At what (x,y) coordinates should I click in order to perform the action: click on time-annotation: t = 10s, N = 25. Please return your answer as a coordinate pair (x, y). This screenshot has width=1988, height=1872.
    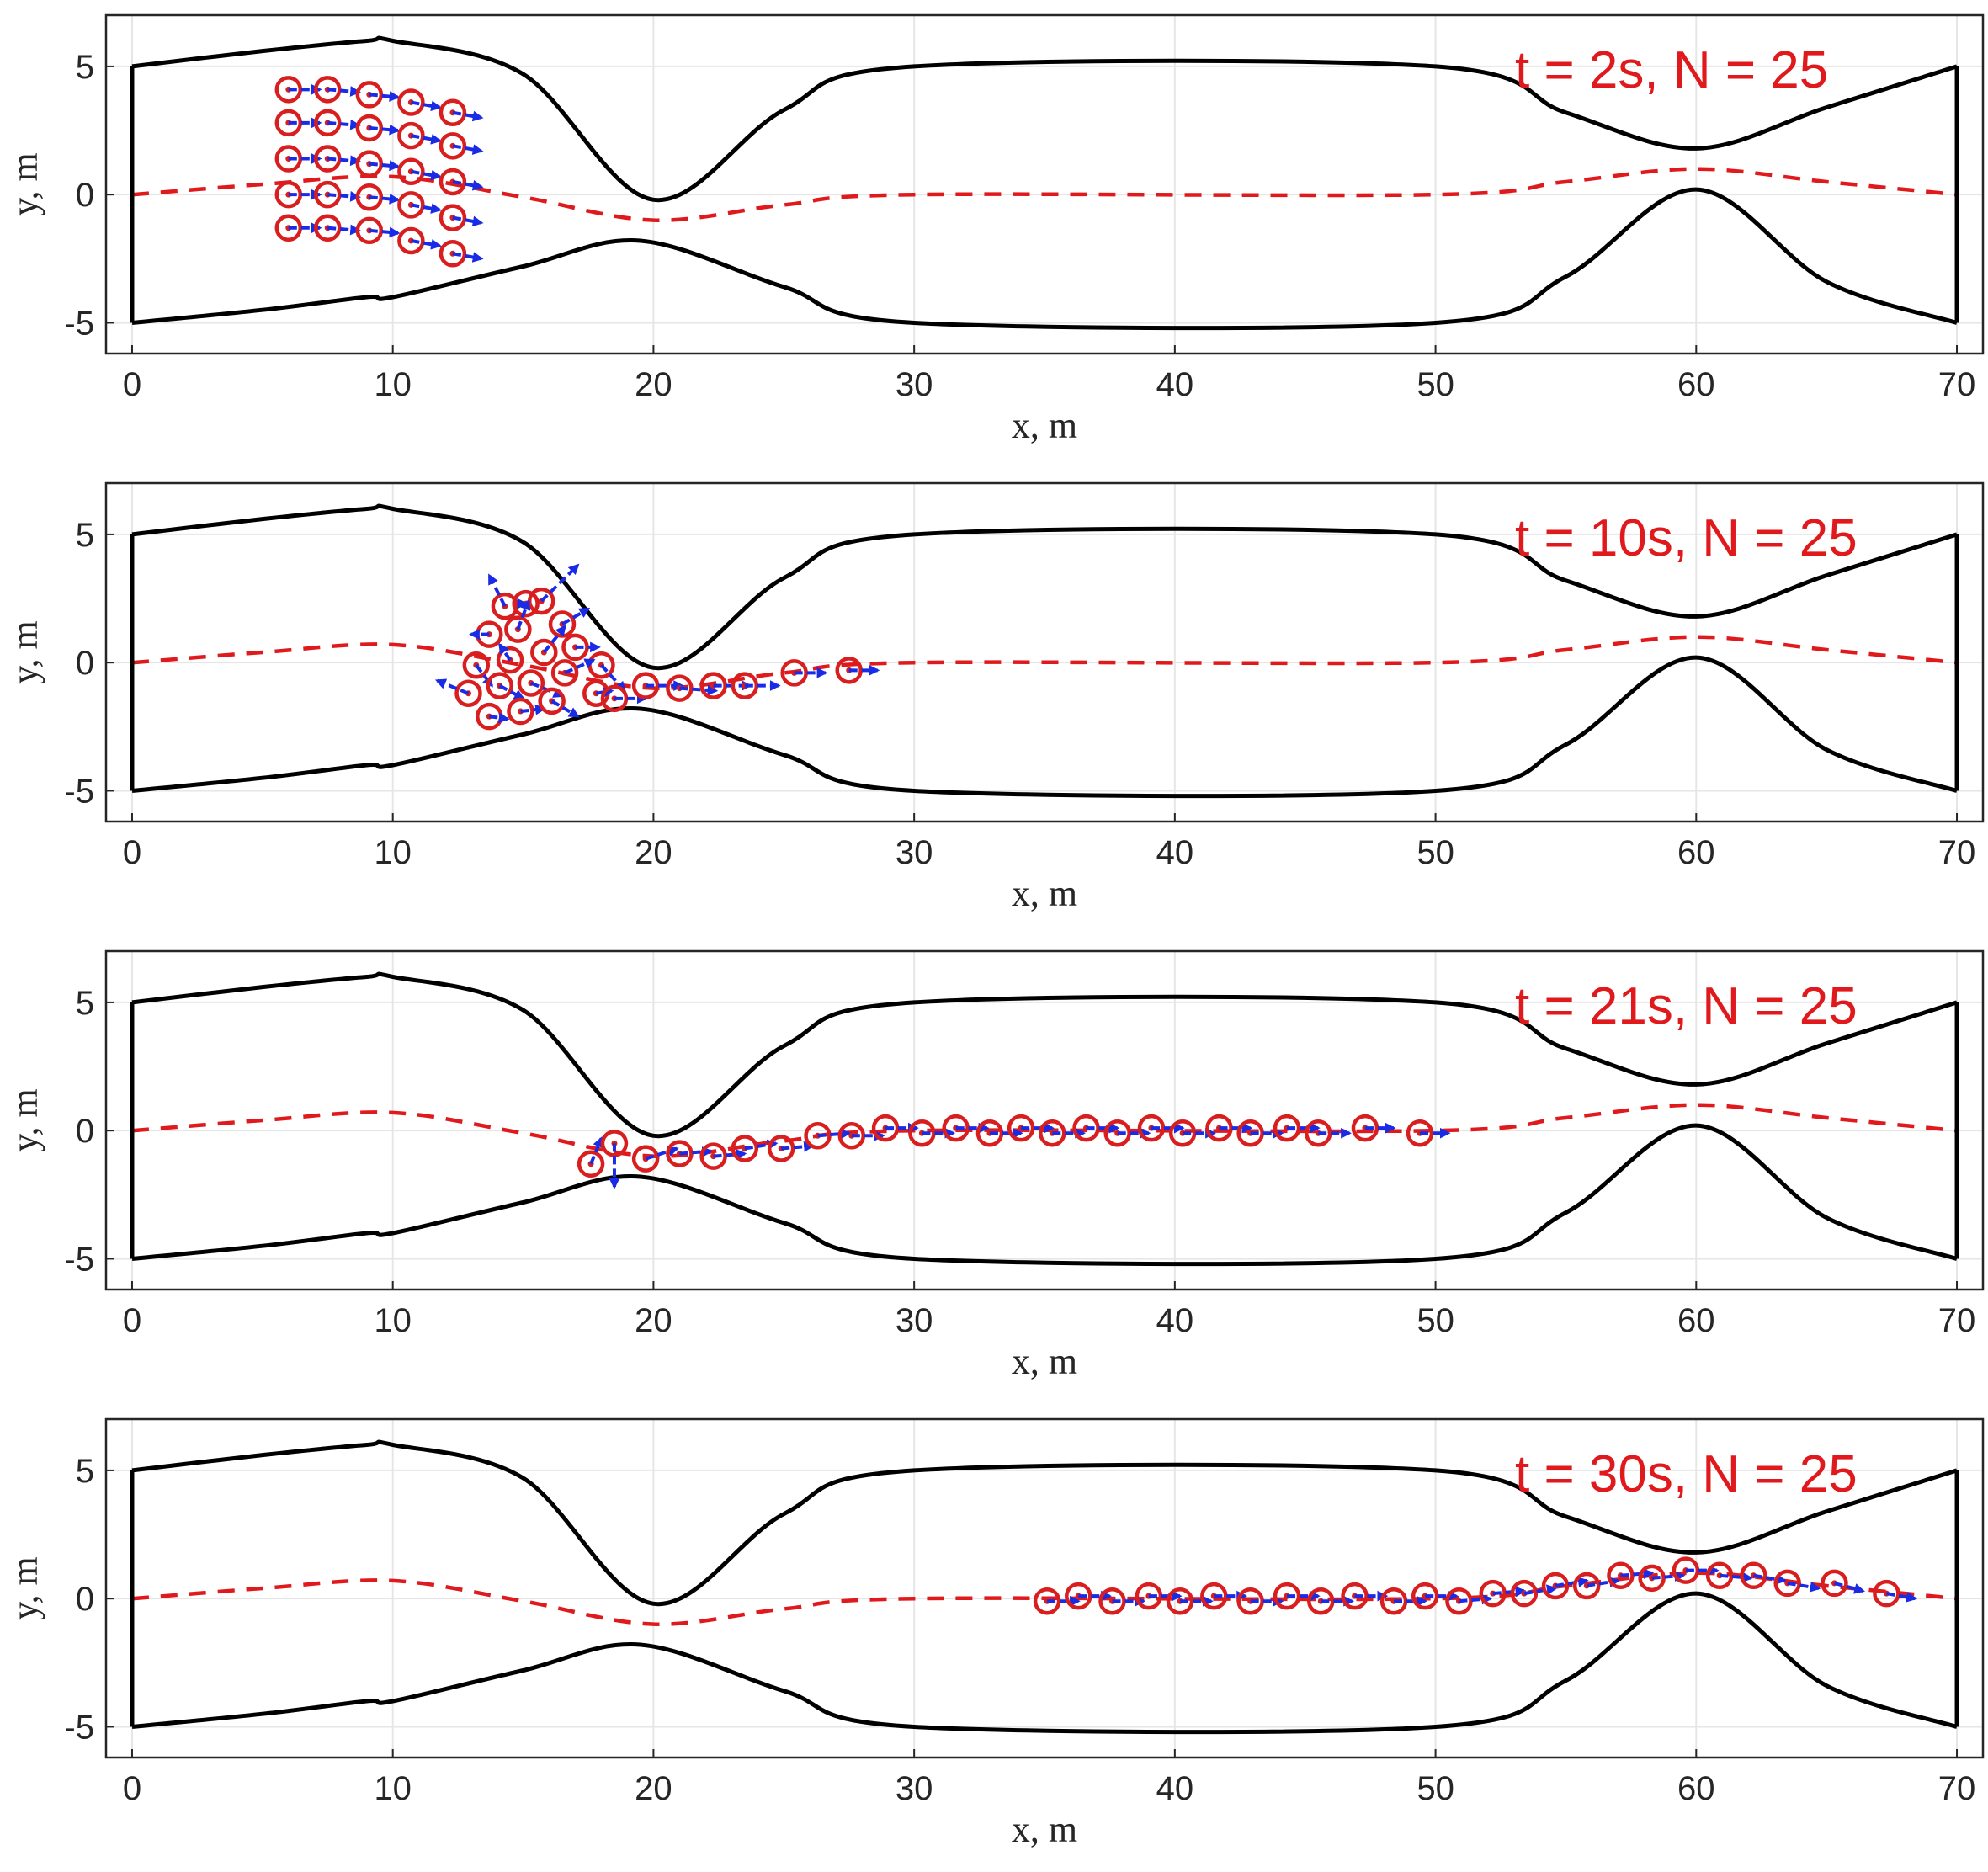
    Looking at the image, I should click on (1686, 538).